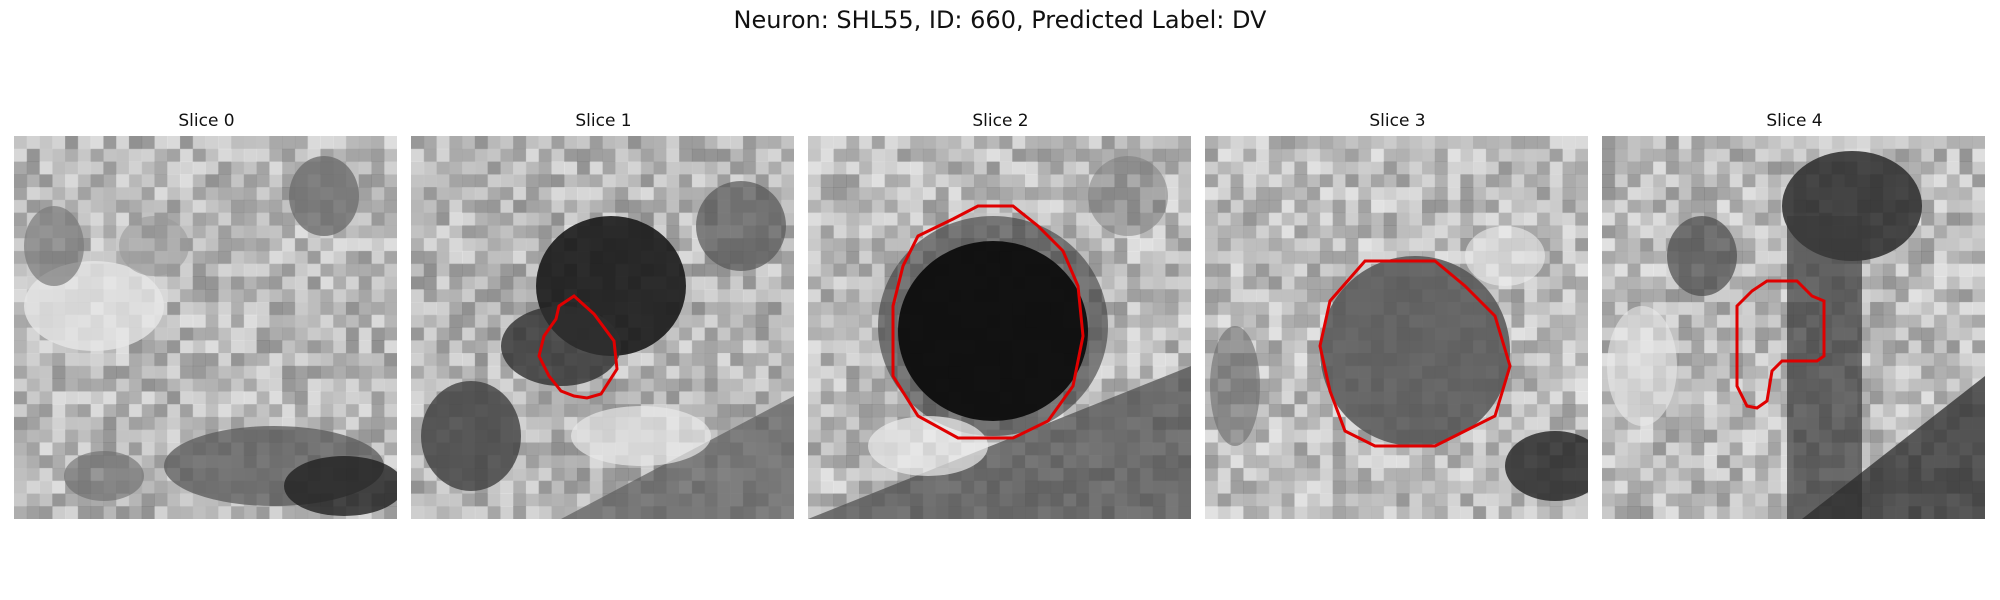  What do you see at coordinates (1794, 121) in the screenshot?
I see `slice-title-4: Slice 4` at bounding box center [1794, 121].